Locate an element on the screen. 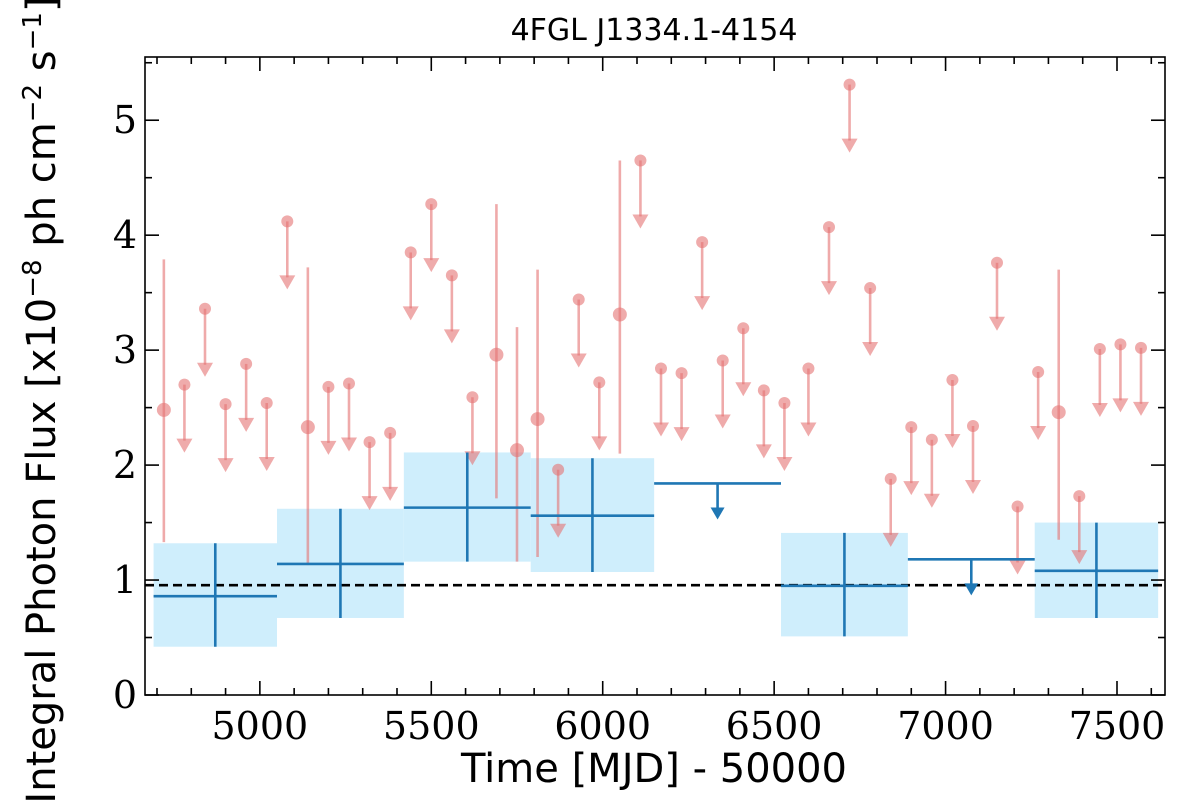 The height and width of the screenshot is (800, 1200). y-tick-label: 5 is located at coordinates (125, 120).